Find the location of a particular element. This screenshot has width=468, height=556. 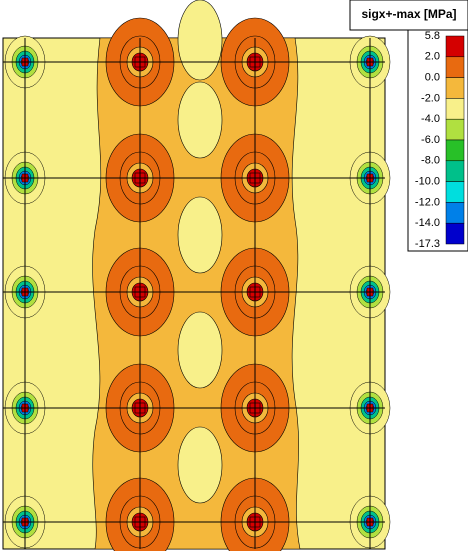

legend-level: -17.3 is located at coordinates (427, 244).